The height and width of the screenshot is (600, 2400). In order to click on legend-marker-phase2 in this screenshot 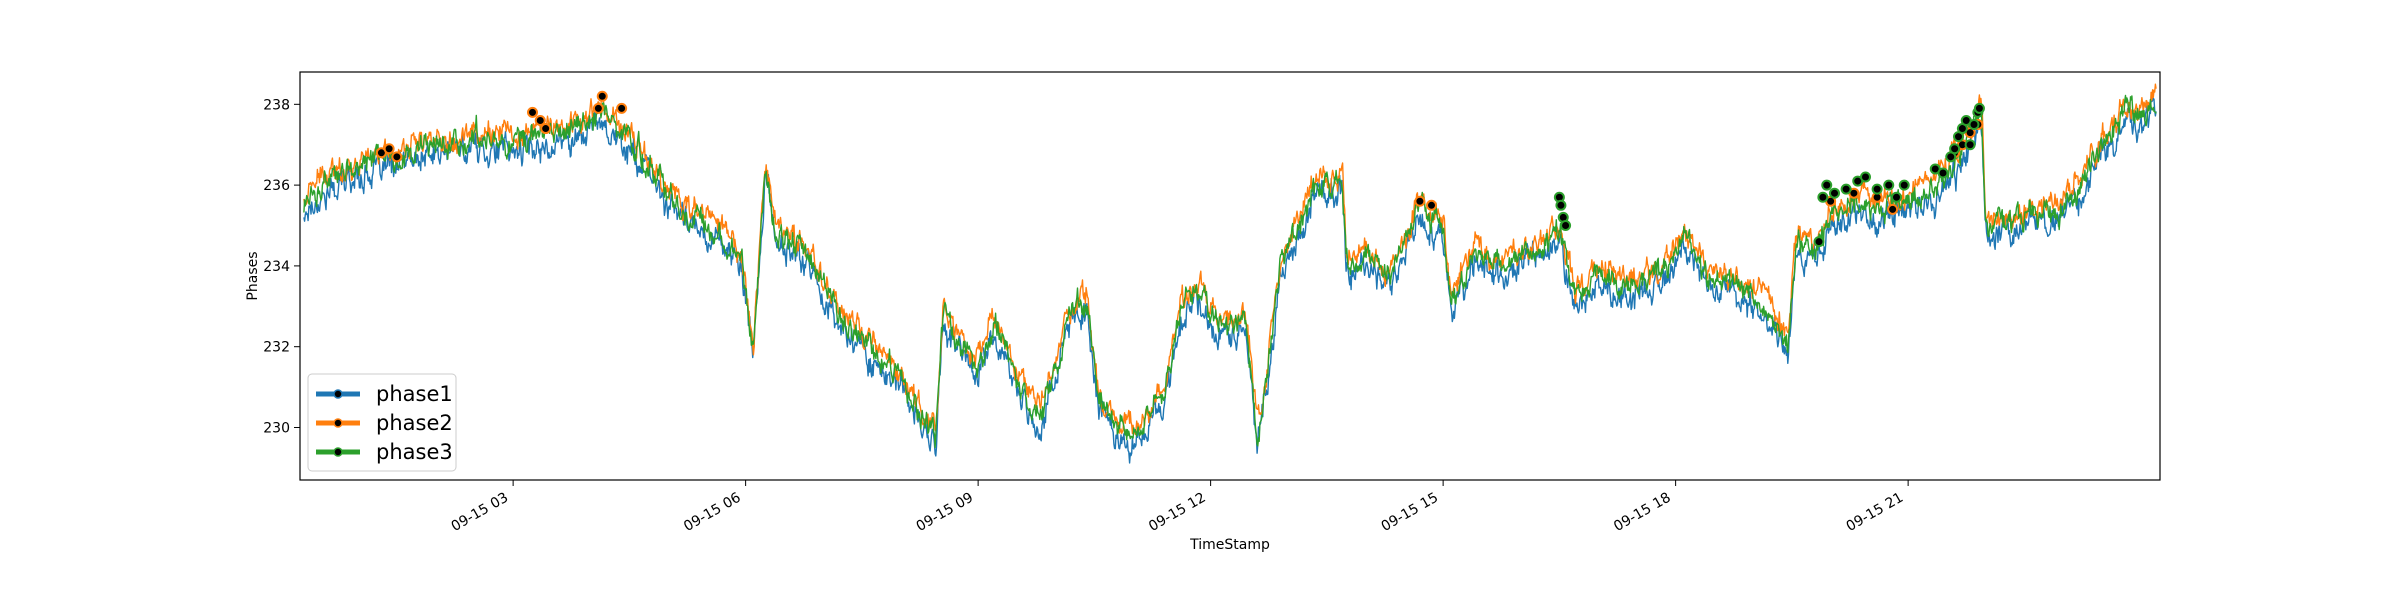, I will do `click(338, 423)`.